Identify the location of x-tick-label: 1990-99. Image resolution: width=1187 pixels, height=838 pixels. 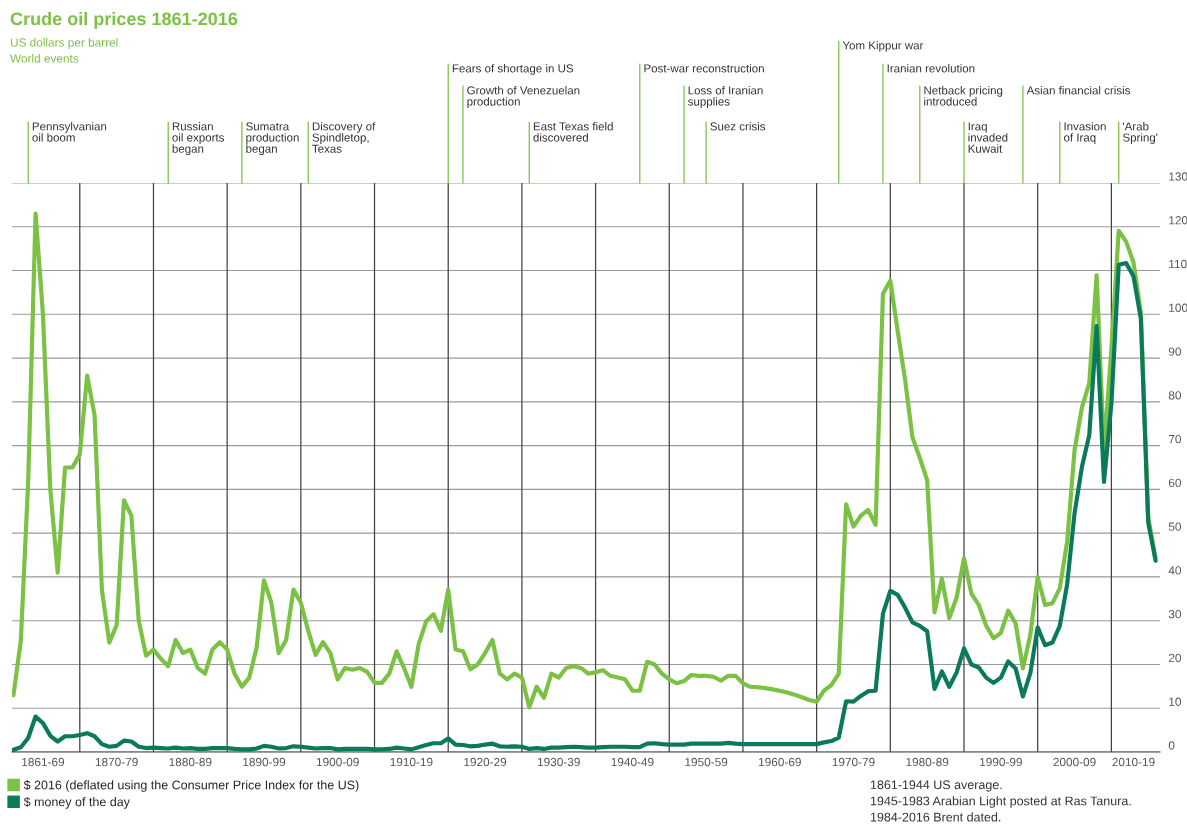
(1001, 762).